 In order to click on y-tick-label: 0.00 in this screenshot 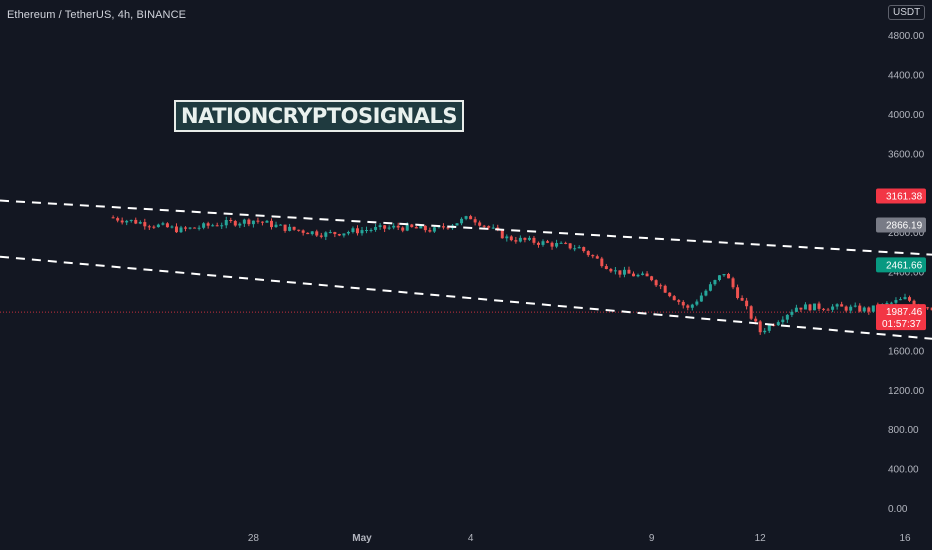, I will do `click(898, 509)`.